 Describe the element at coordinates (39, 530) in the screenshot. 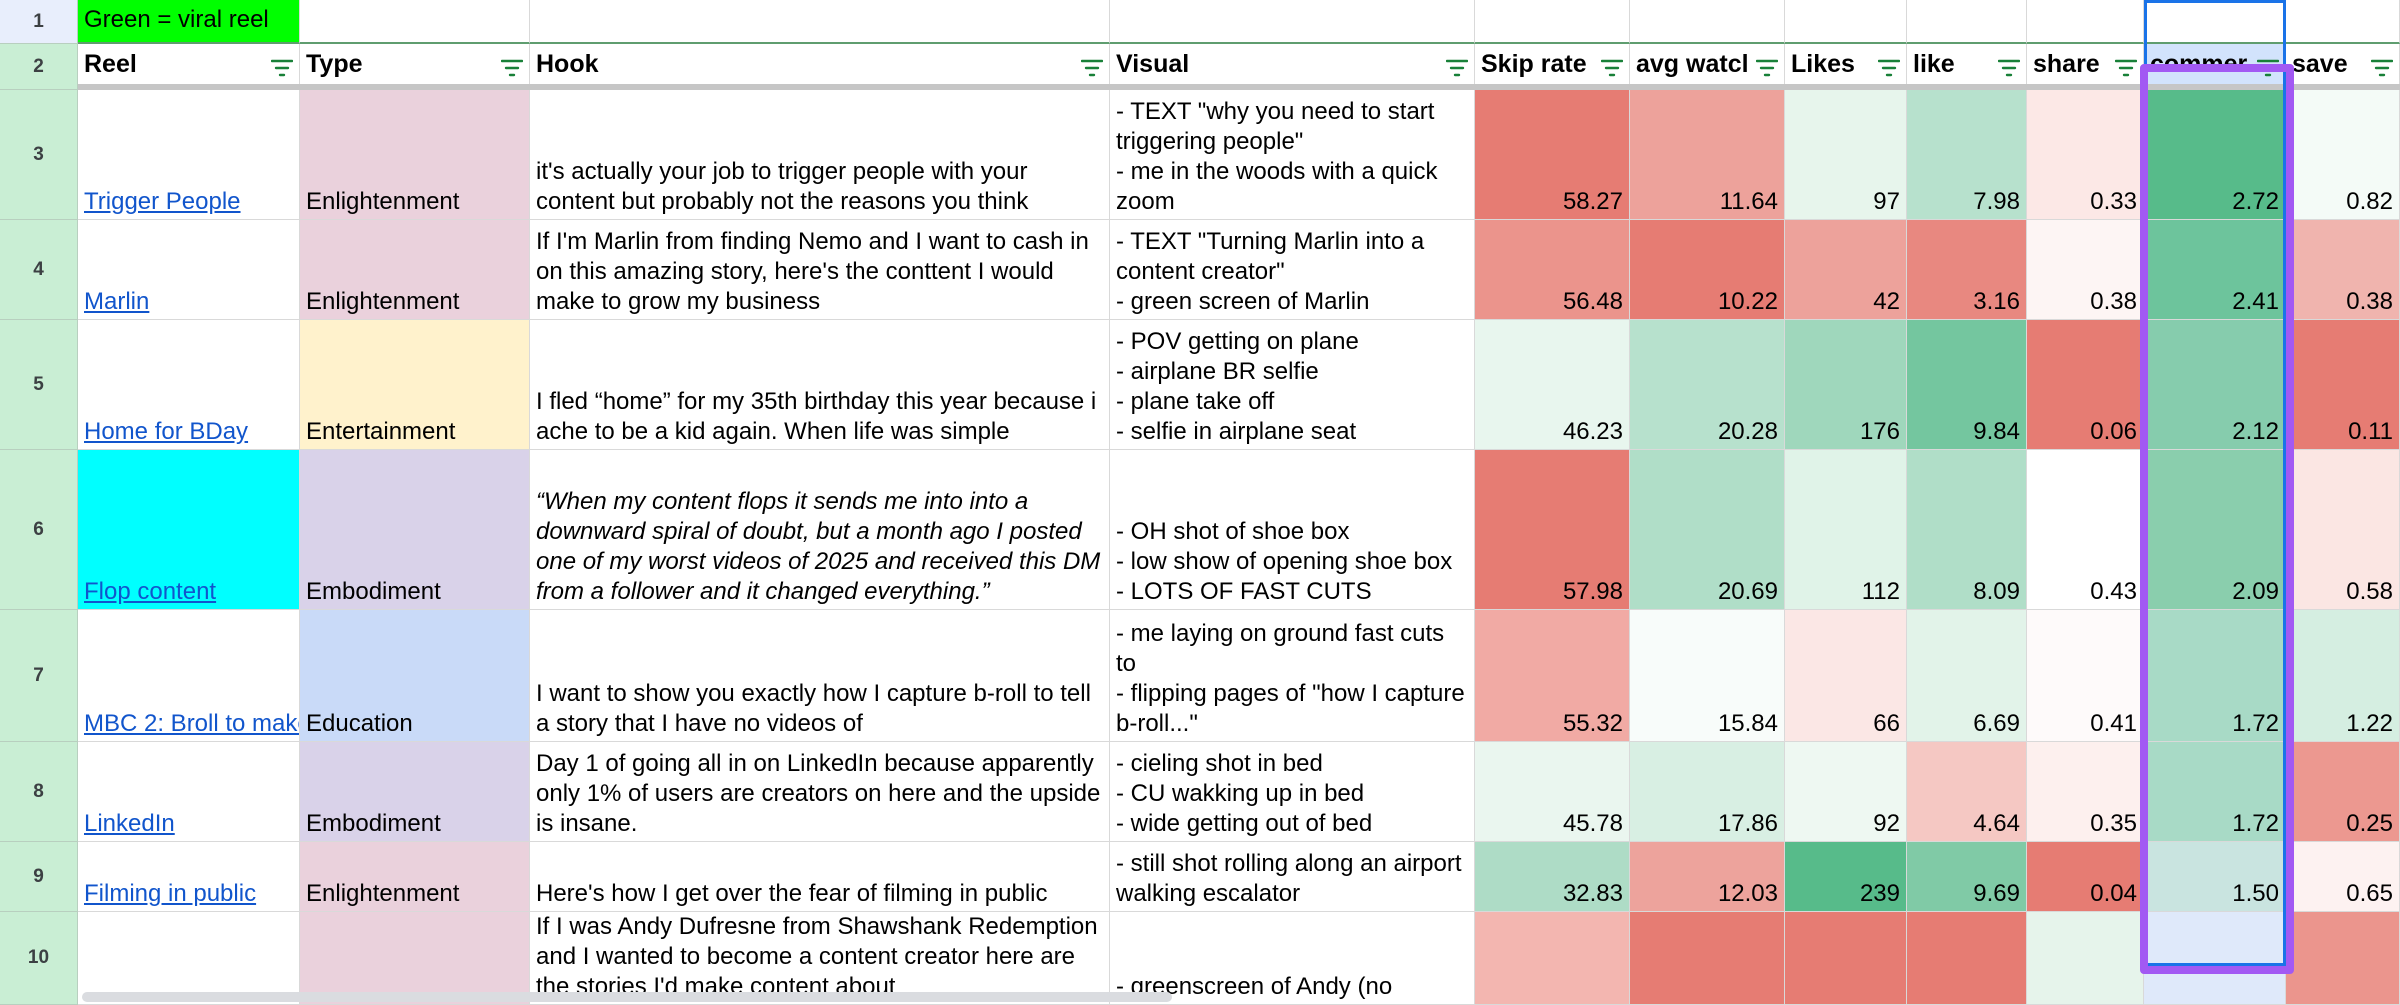

I see `row-header-6: 6` at that location.